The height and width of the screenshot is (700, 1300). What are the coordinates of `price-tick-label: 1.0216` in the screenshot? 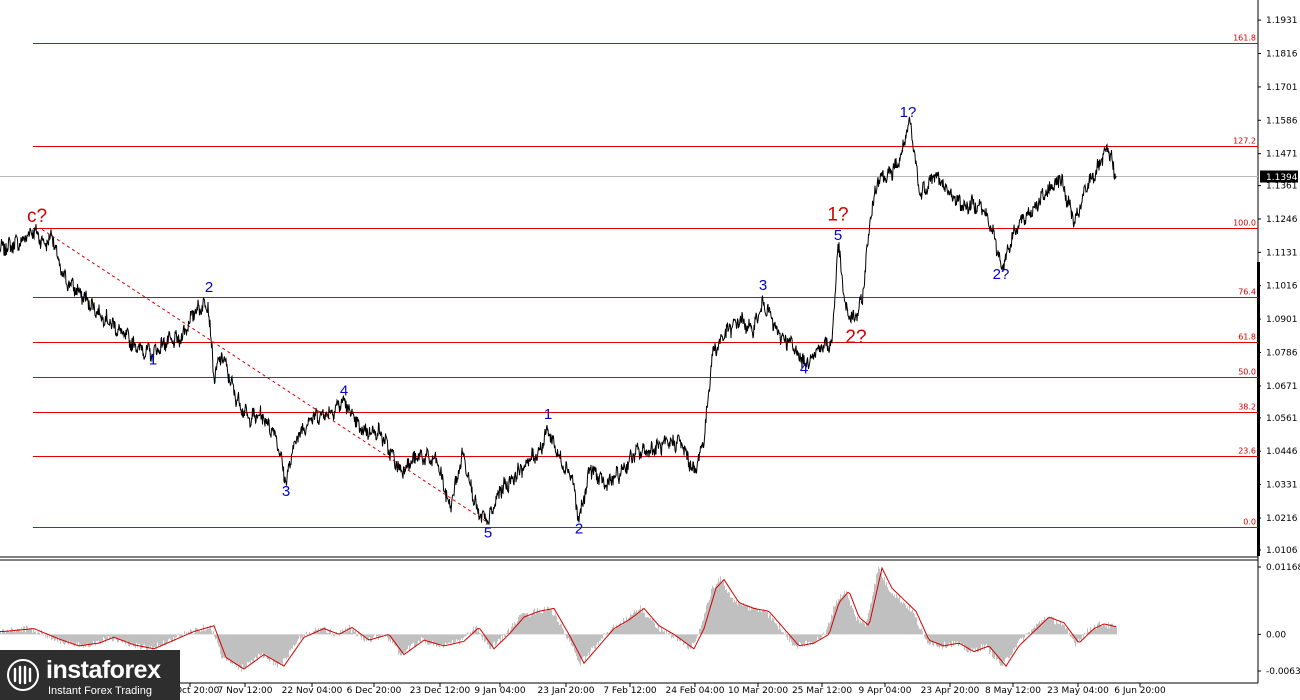 It's located at (1282, 519).